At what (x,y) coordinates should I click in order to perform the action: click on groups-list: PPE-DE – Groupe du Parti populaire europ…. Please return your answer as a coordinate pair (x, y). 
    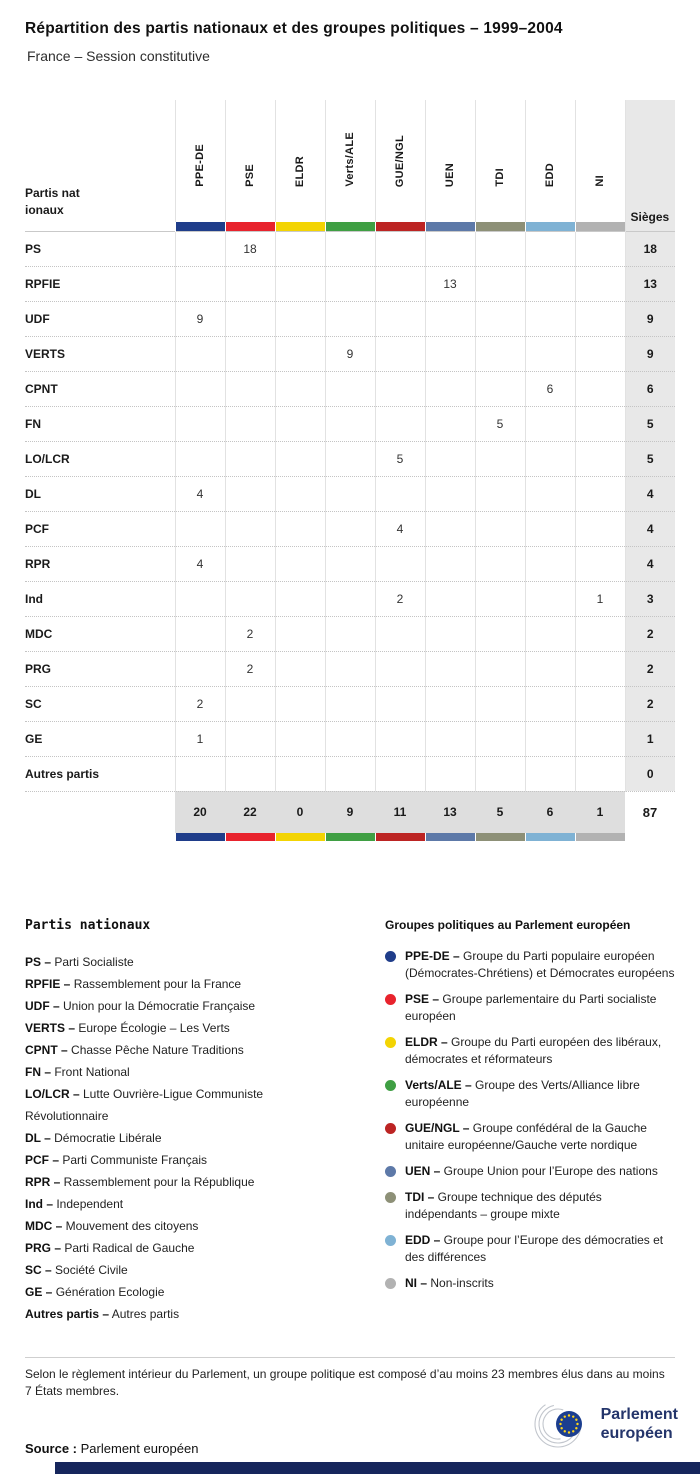
    Looking at the image, I should click on (530, 1120).